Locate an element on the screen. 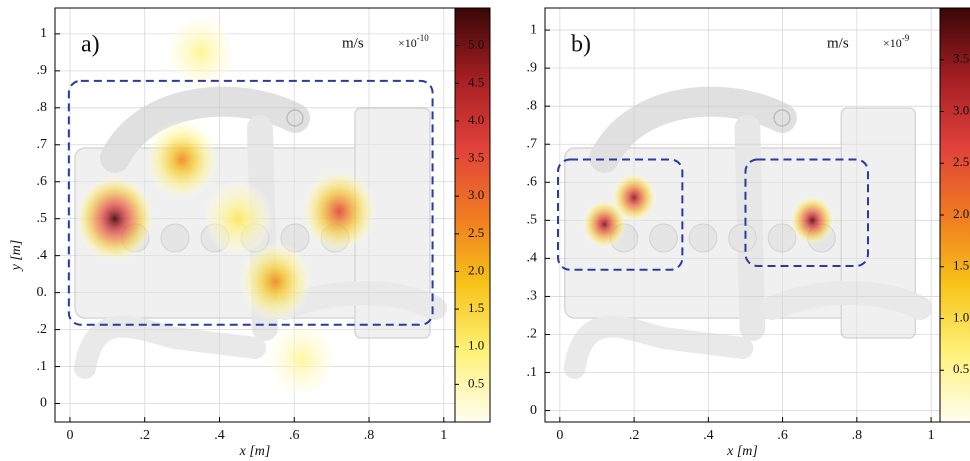 The height and width of the screenshot is (461, 970). scale-exponent: -10 is located at coordinates (423, 38).